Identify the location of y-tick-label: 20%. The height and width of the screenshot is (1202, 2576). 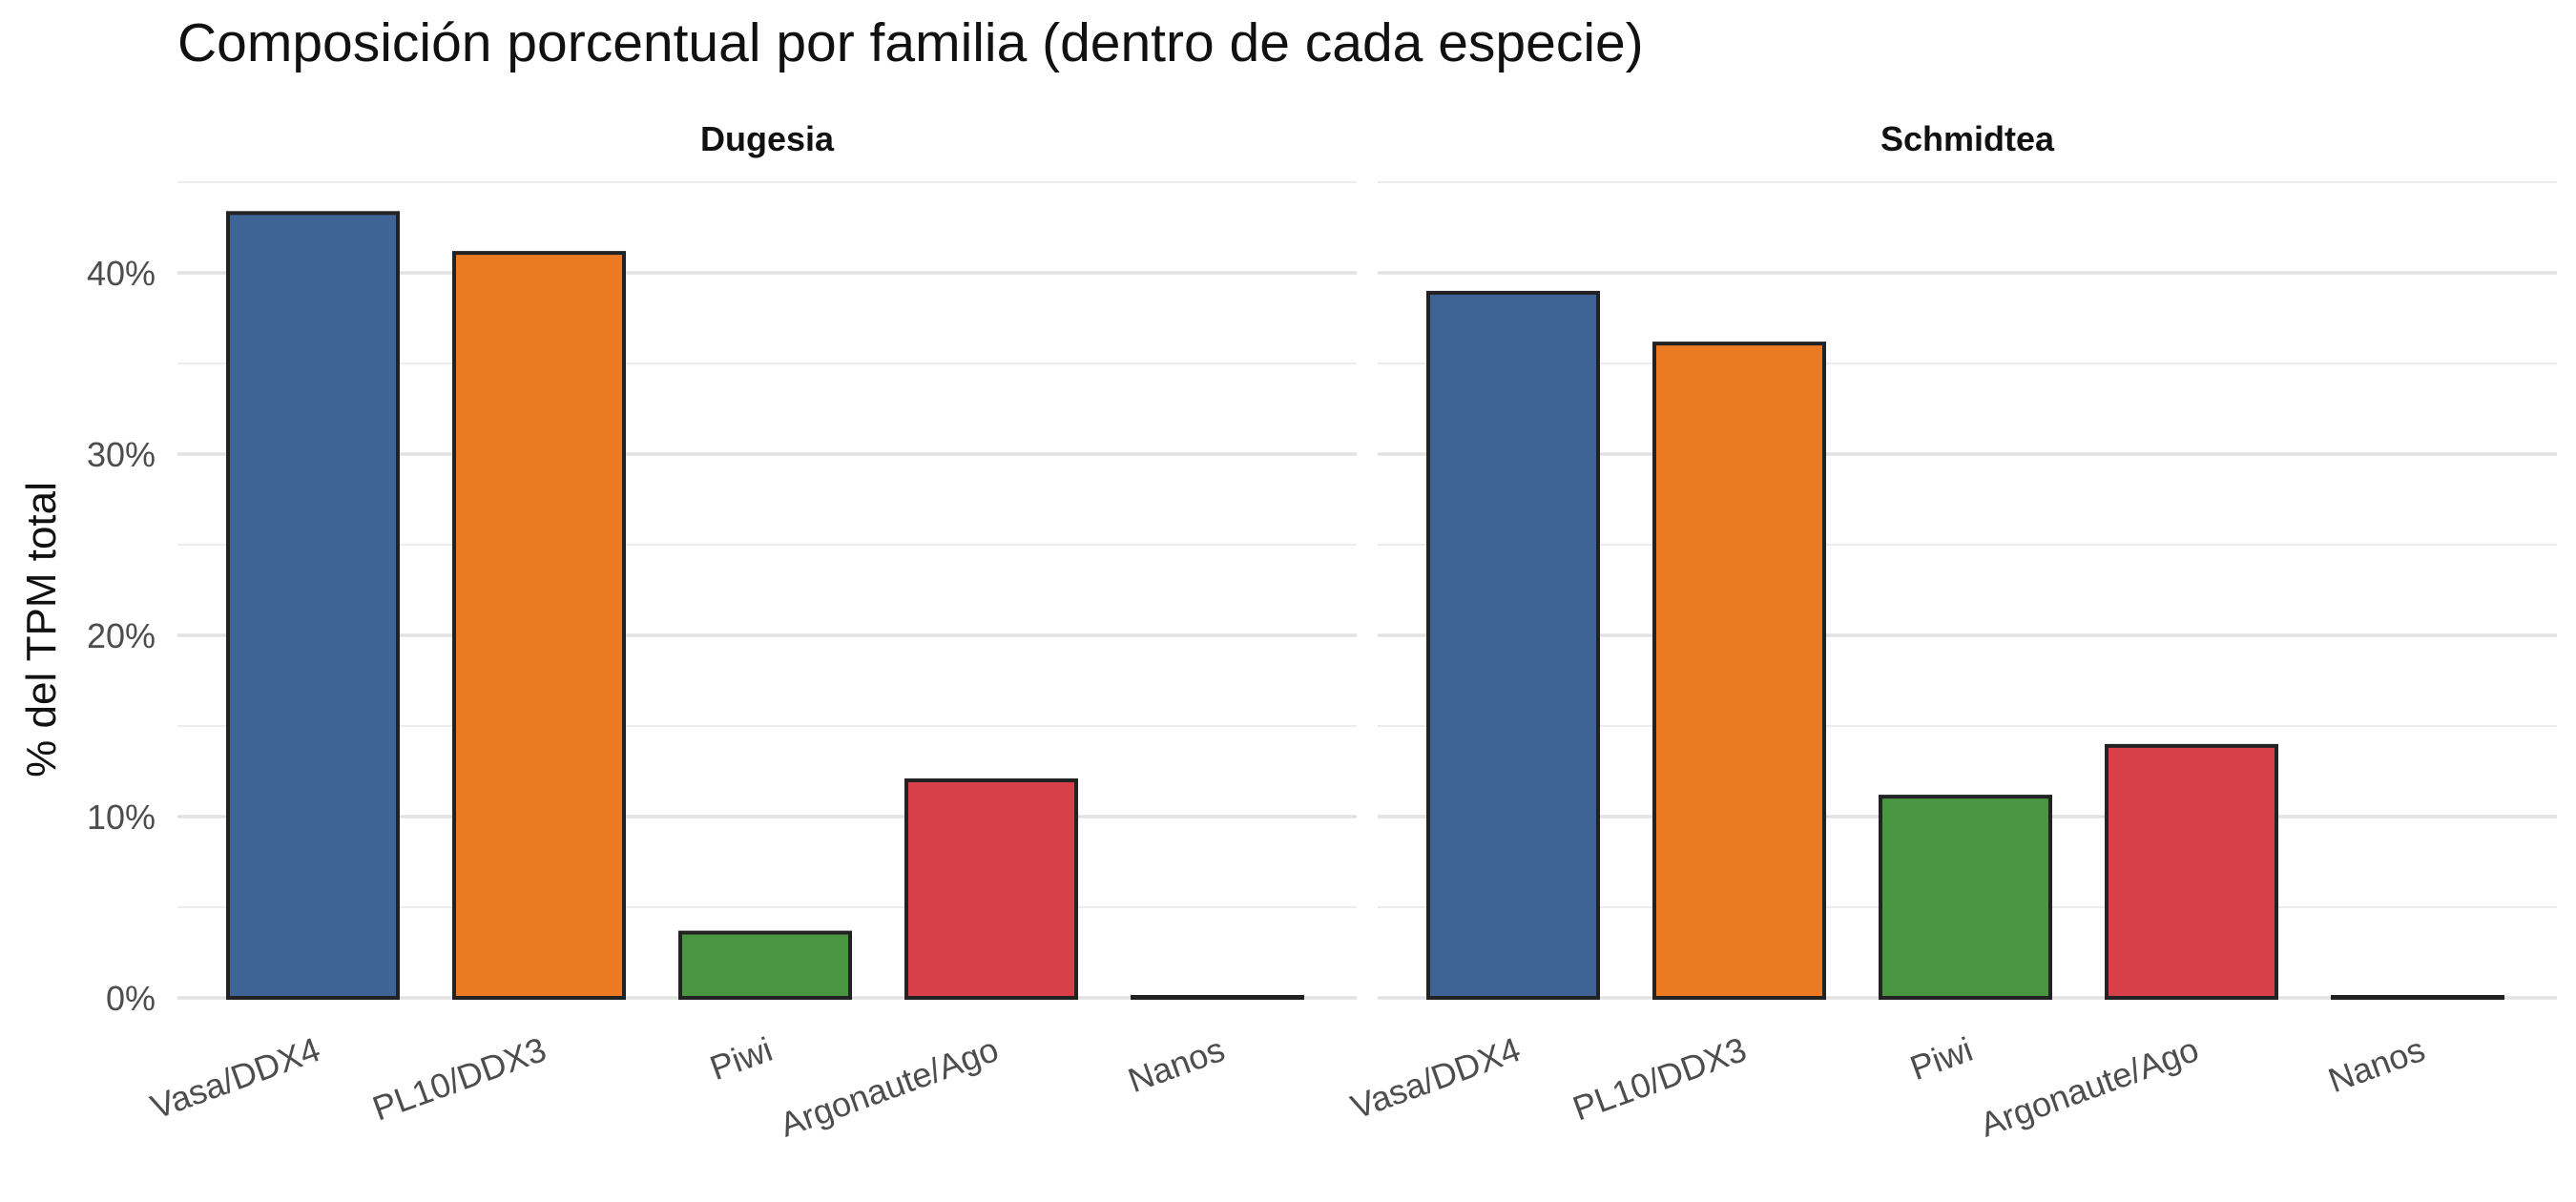
(121, 636).